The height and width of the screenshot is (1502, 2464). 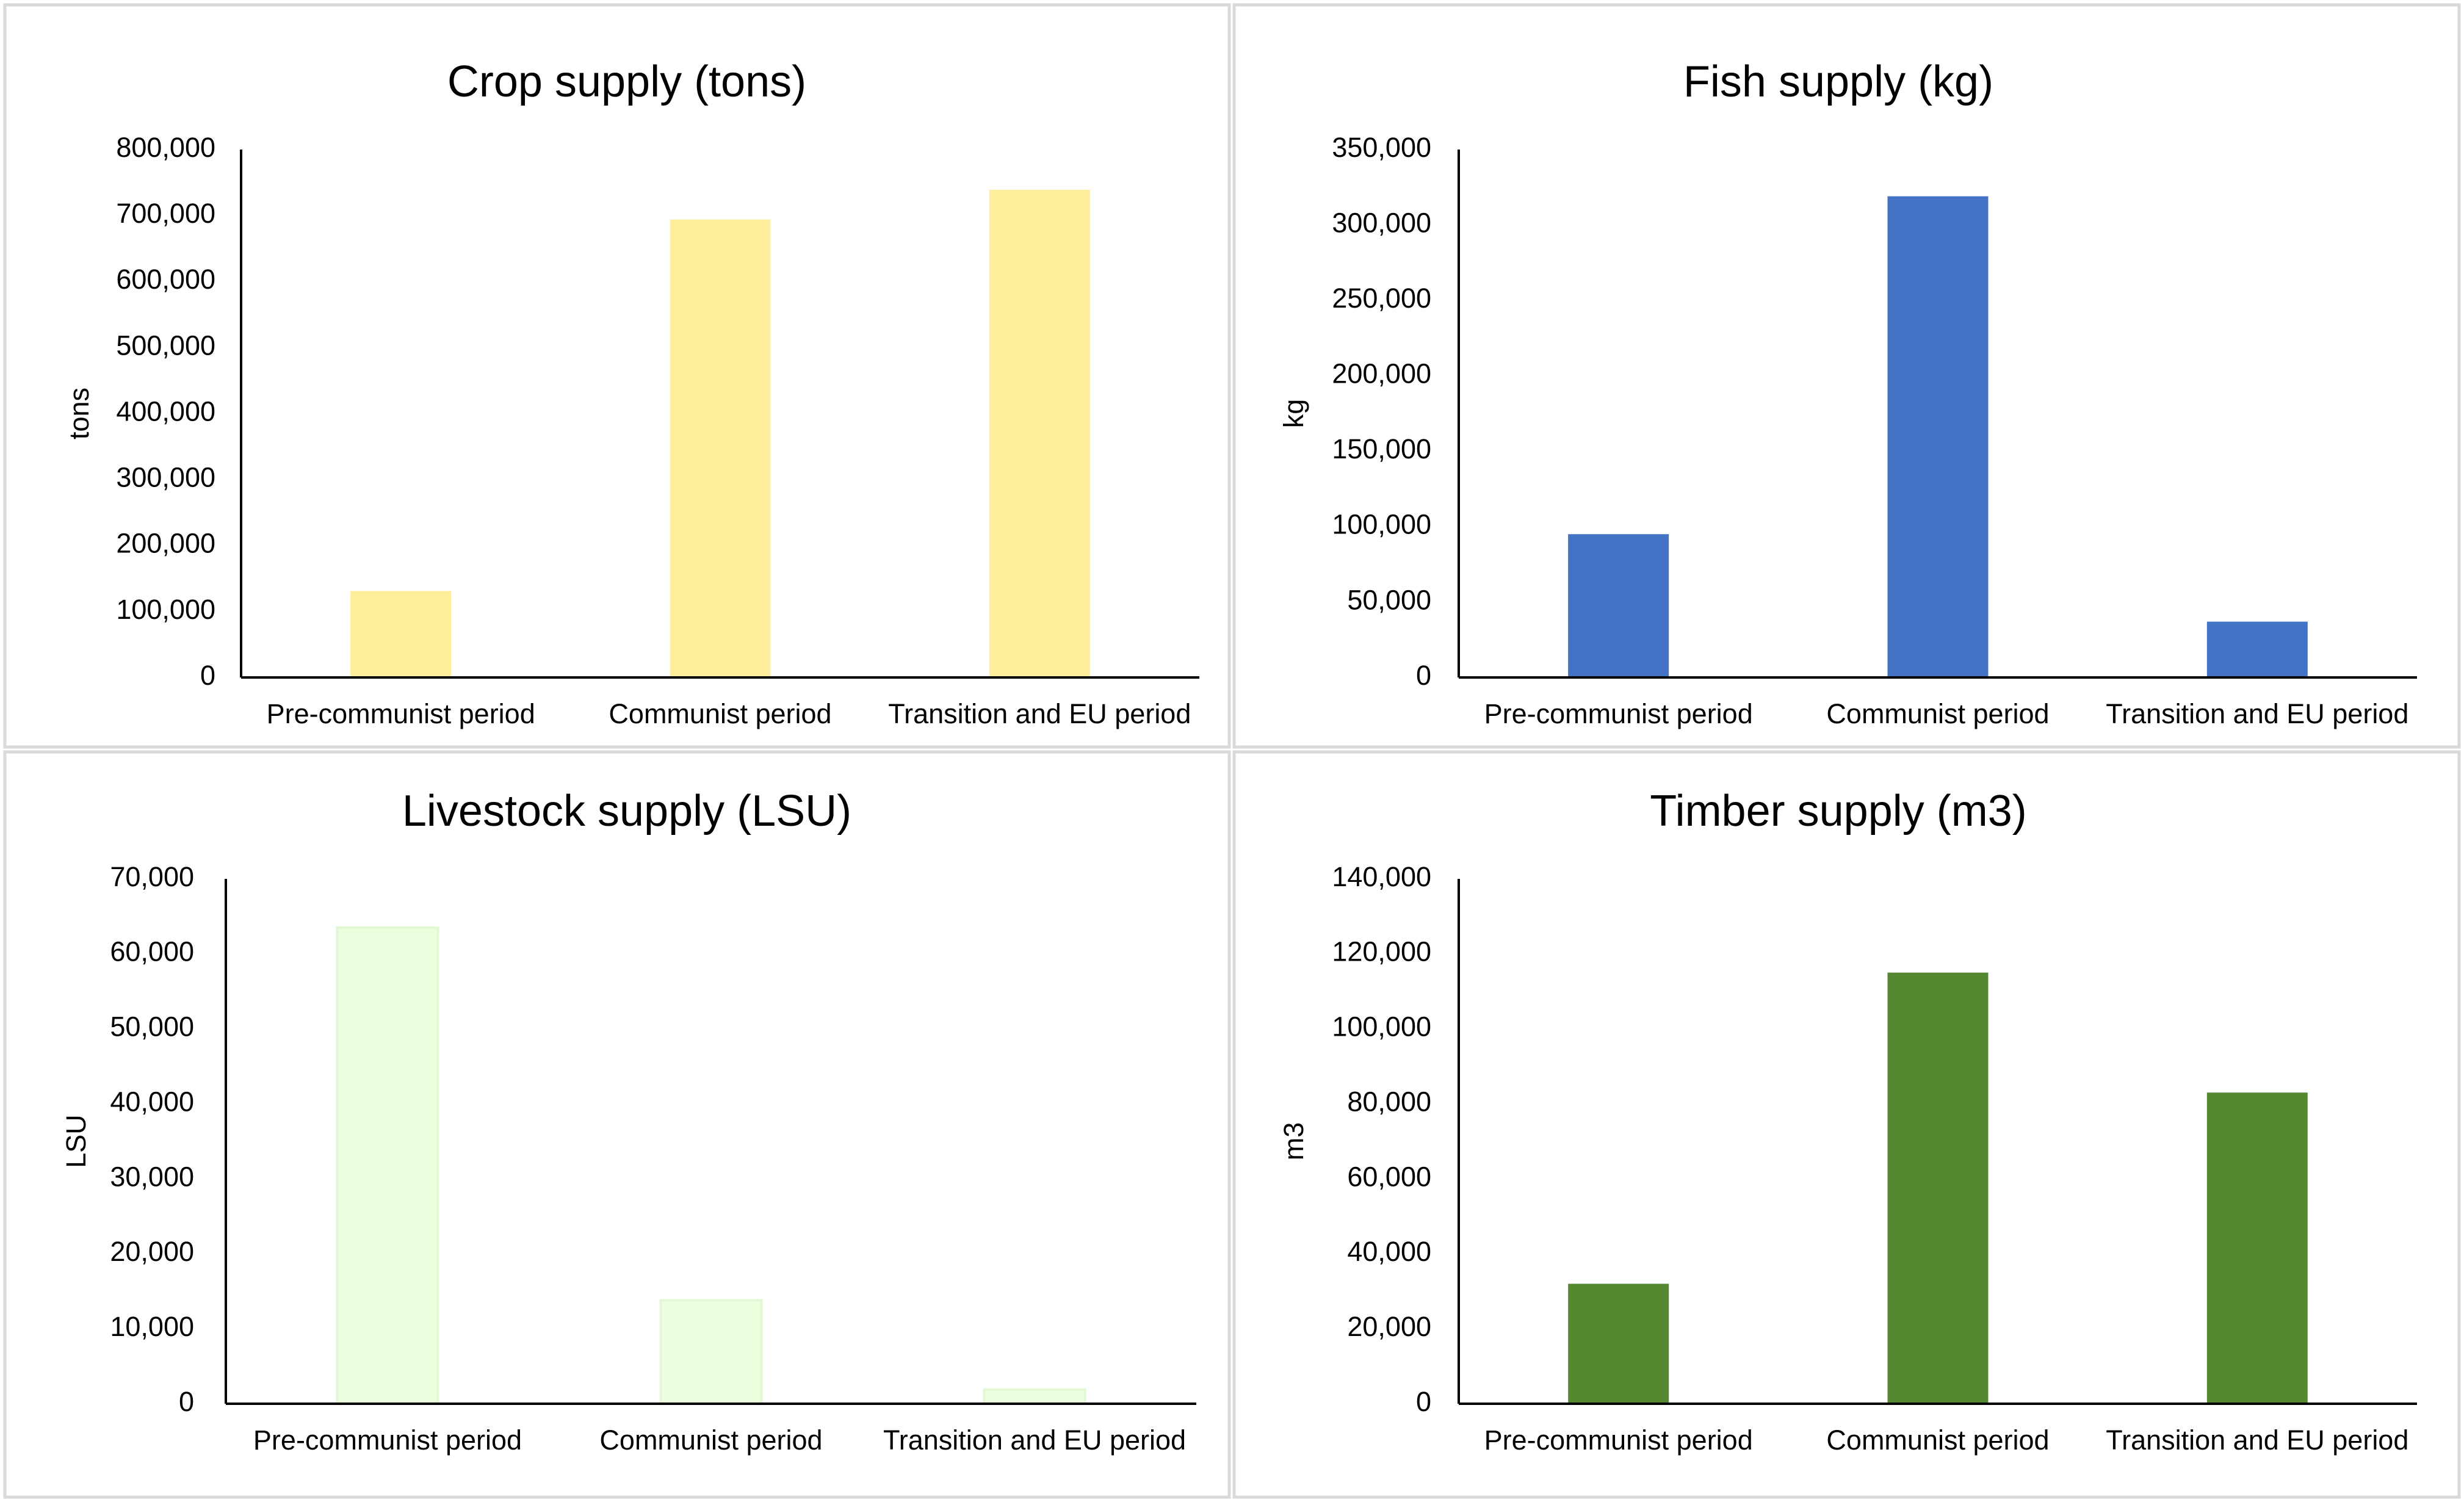 What do you see at coordinates (1382, 147) in the screenshot?
I see `y-tick-label: 350,000` at bounding box center [1382, 147].